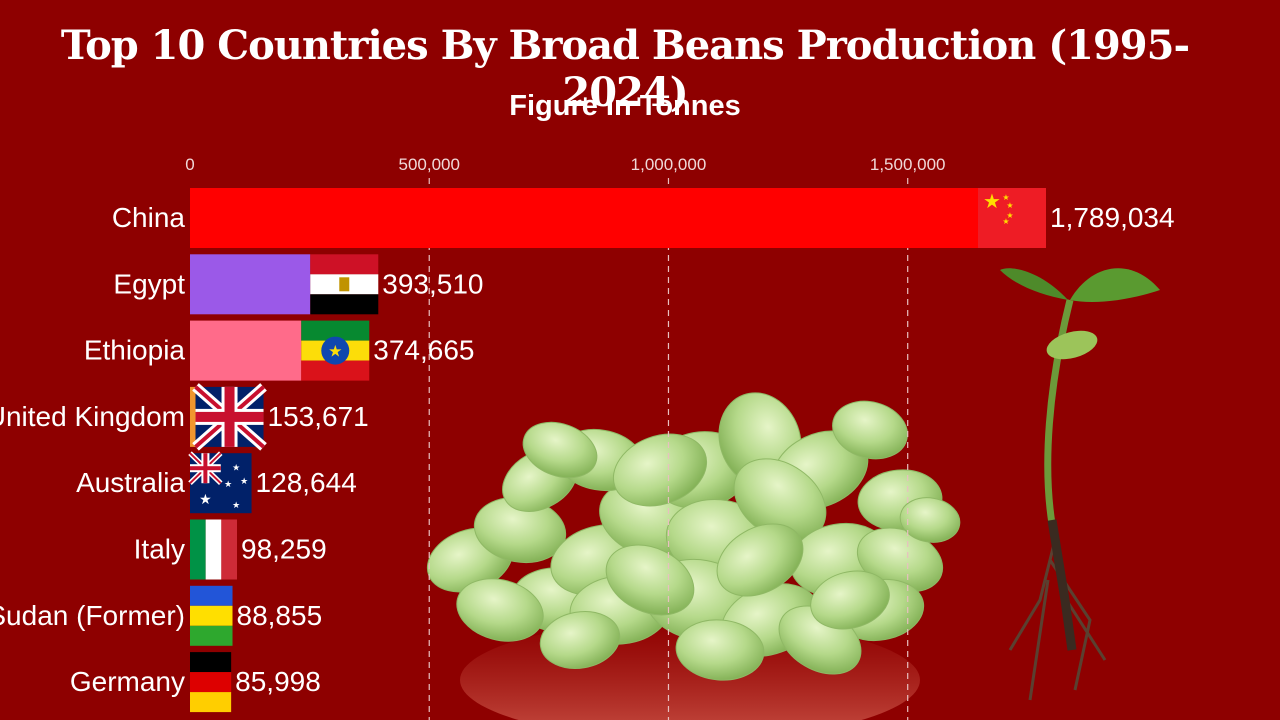 Image resolution: width=1280 pixels, height=720 pixels. Describe the element at coordinates (127, 681) in the screenshot. I see `category-label: Germany` at that location.